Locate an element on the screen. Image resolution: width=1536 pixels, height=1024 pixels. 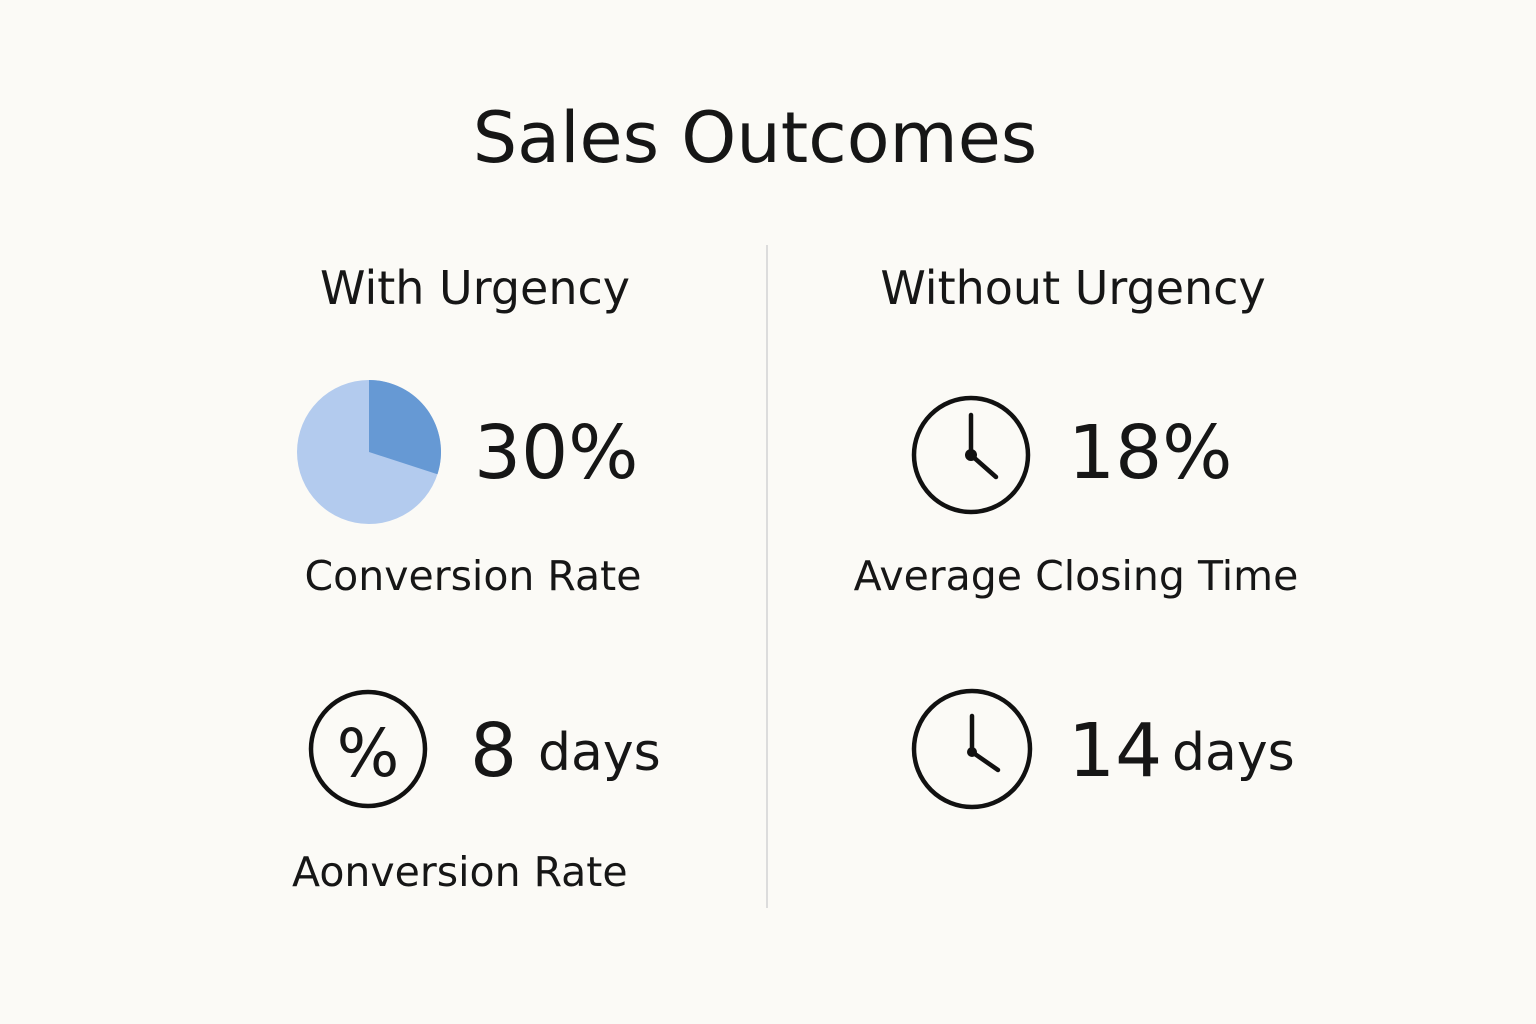
right-stat2-number: 14 is located at coordinates (1115, 751).